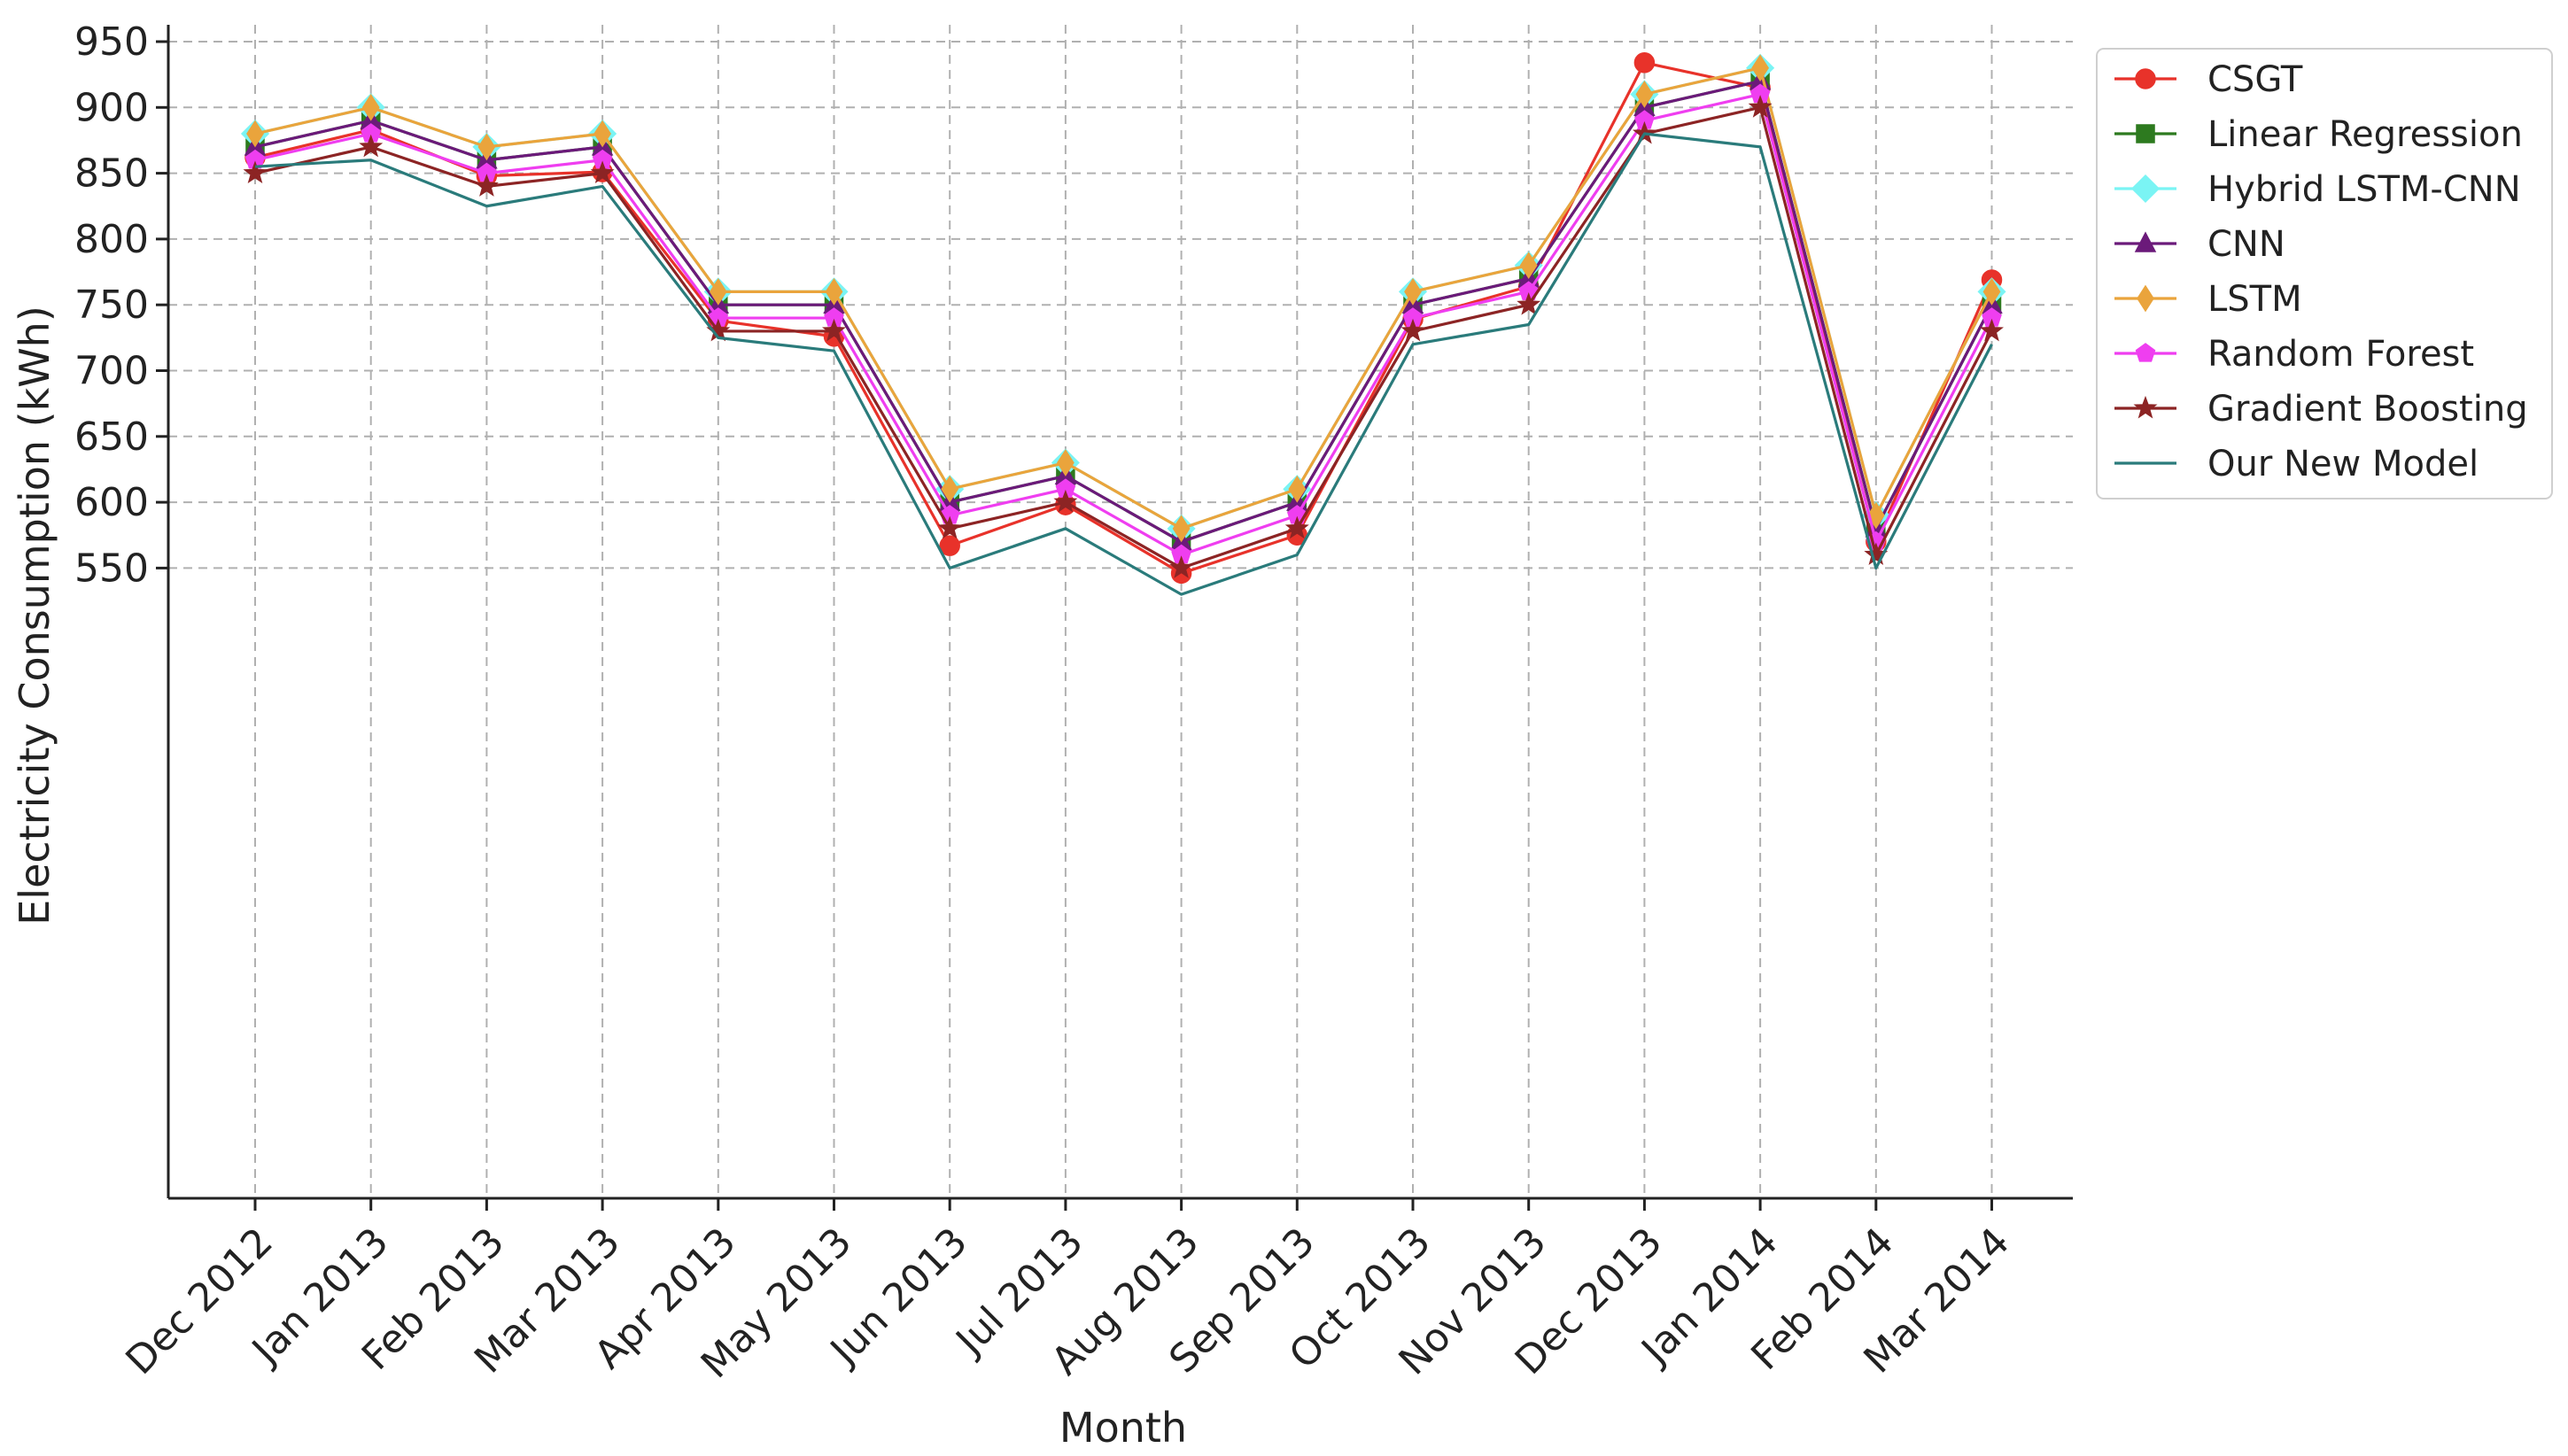  What do you see at coordinates (2364, 189) in the screenshot?
I see `legend-label: Hybrid LSTM-CNN` at bounding box center [2364, 189].